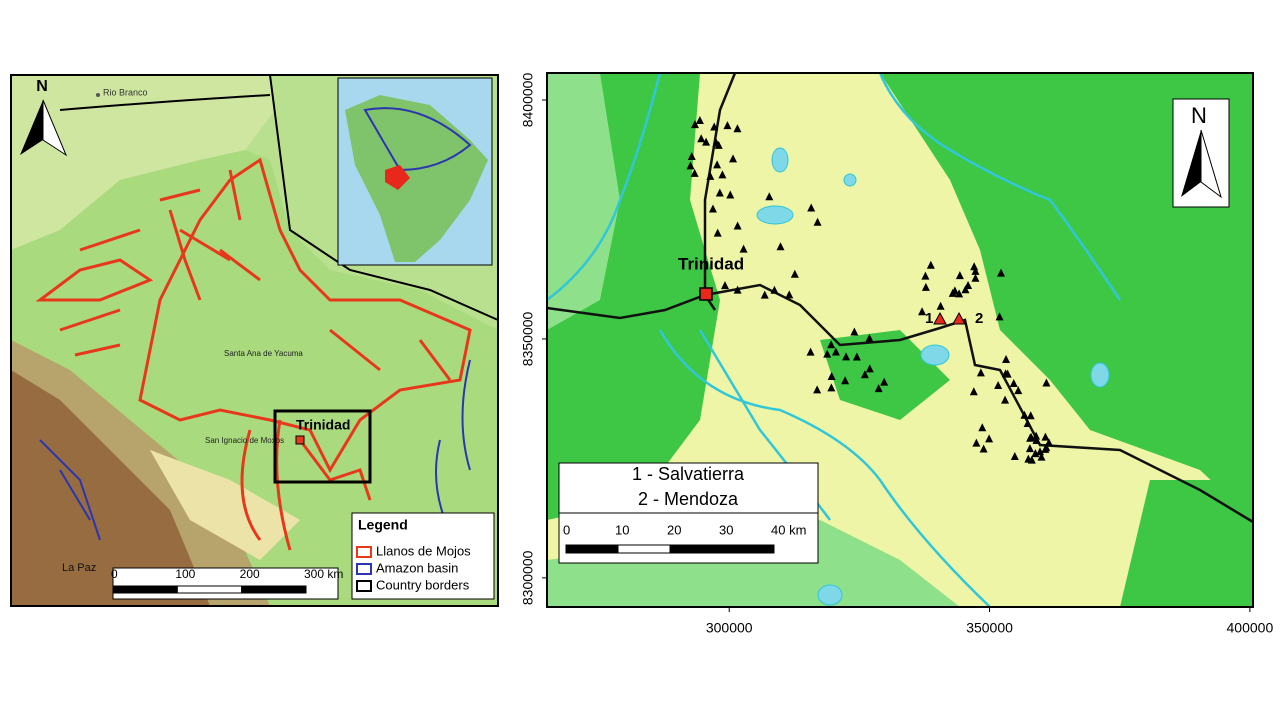  I want to click on x-tick-label: 400000, so click(1250, 628).